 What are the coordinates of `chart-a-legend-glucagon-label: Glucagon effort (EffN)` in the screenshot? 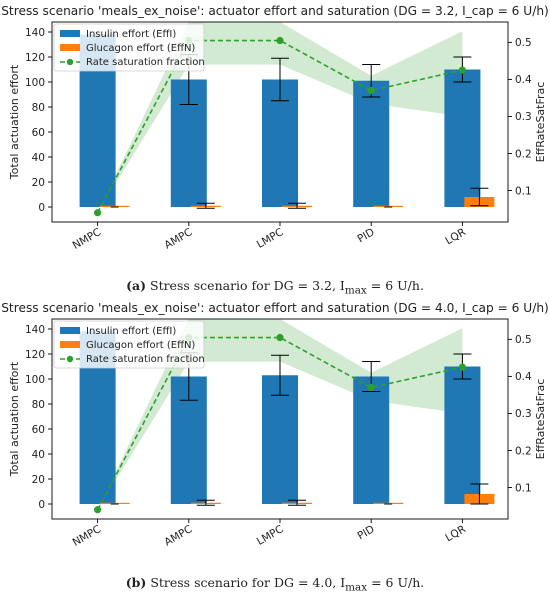 It's located at (140, 48).